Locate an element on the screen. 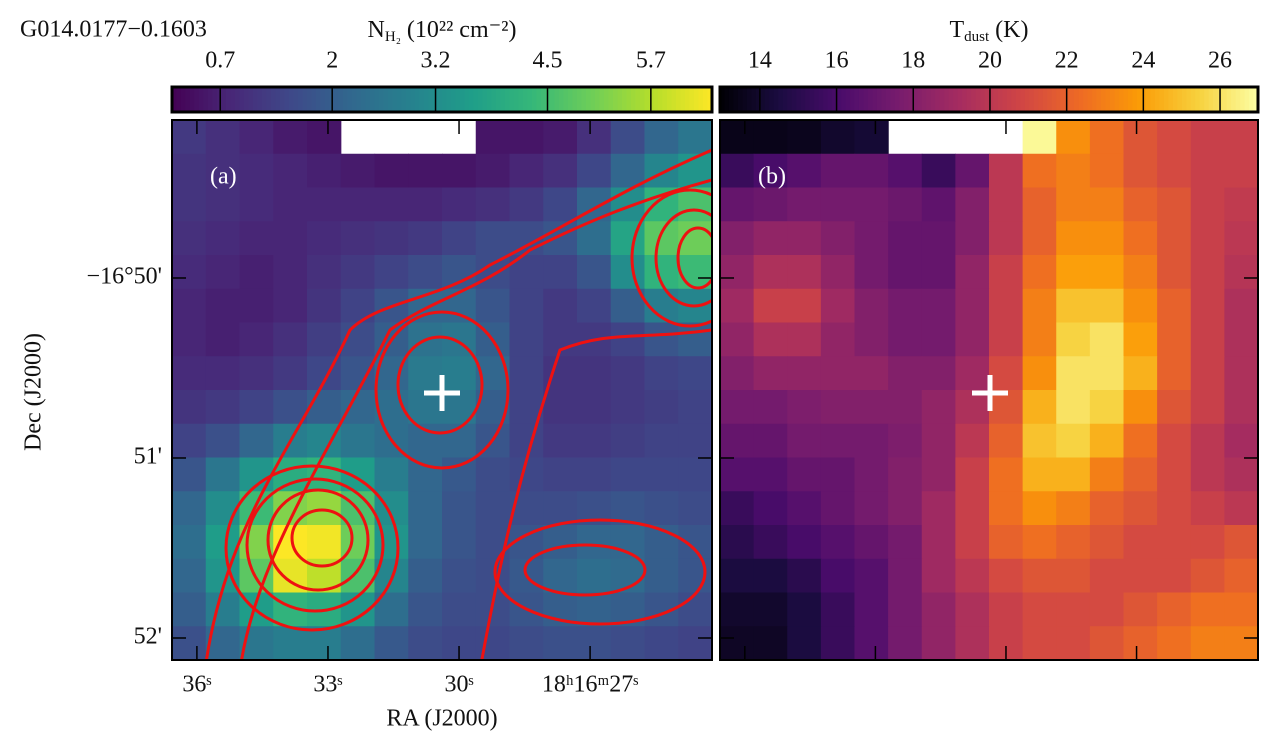  colorbar-tick-label: 0.7 is located at coordinates (220, 61).